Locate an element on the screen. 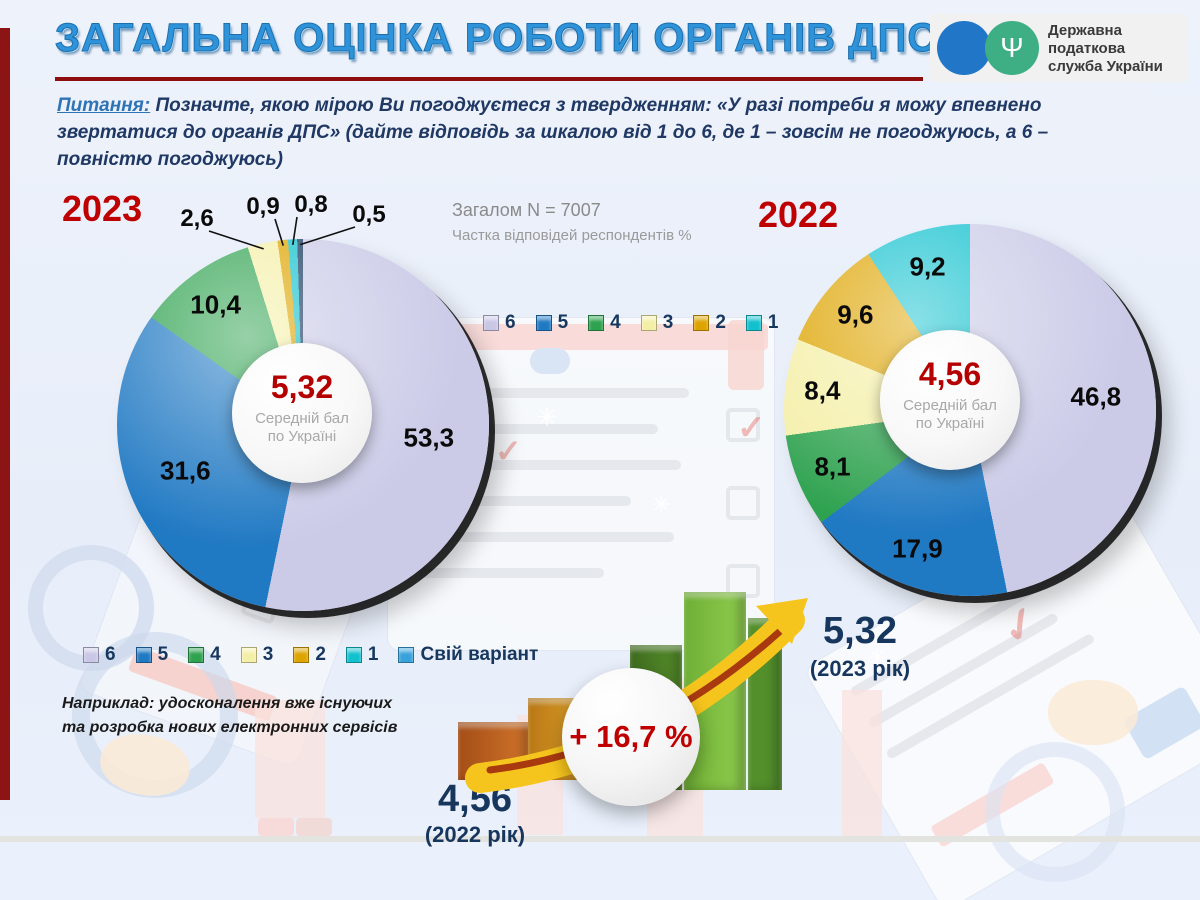 Image resolution: width=1200 pixels, height=900 pixels. year-label-2022: 2022 is located at coordinates (798, 214).